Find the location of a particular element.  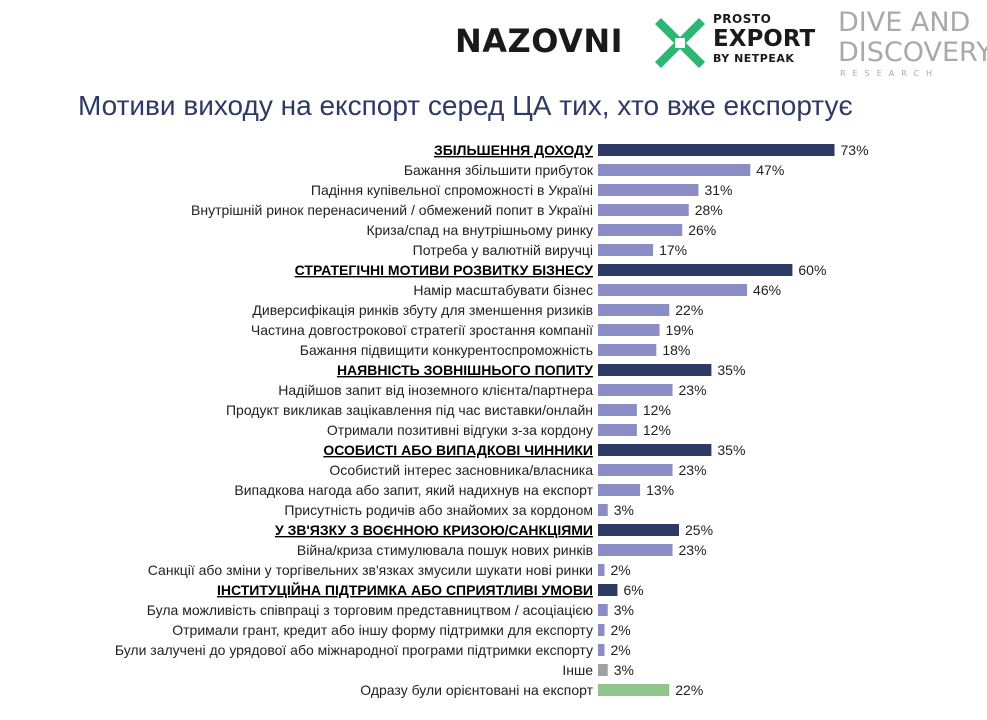

bar-value-label: 73% is located at coordinates (855, 150).